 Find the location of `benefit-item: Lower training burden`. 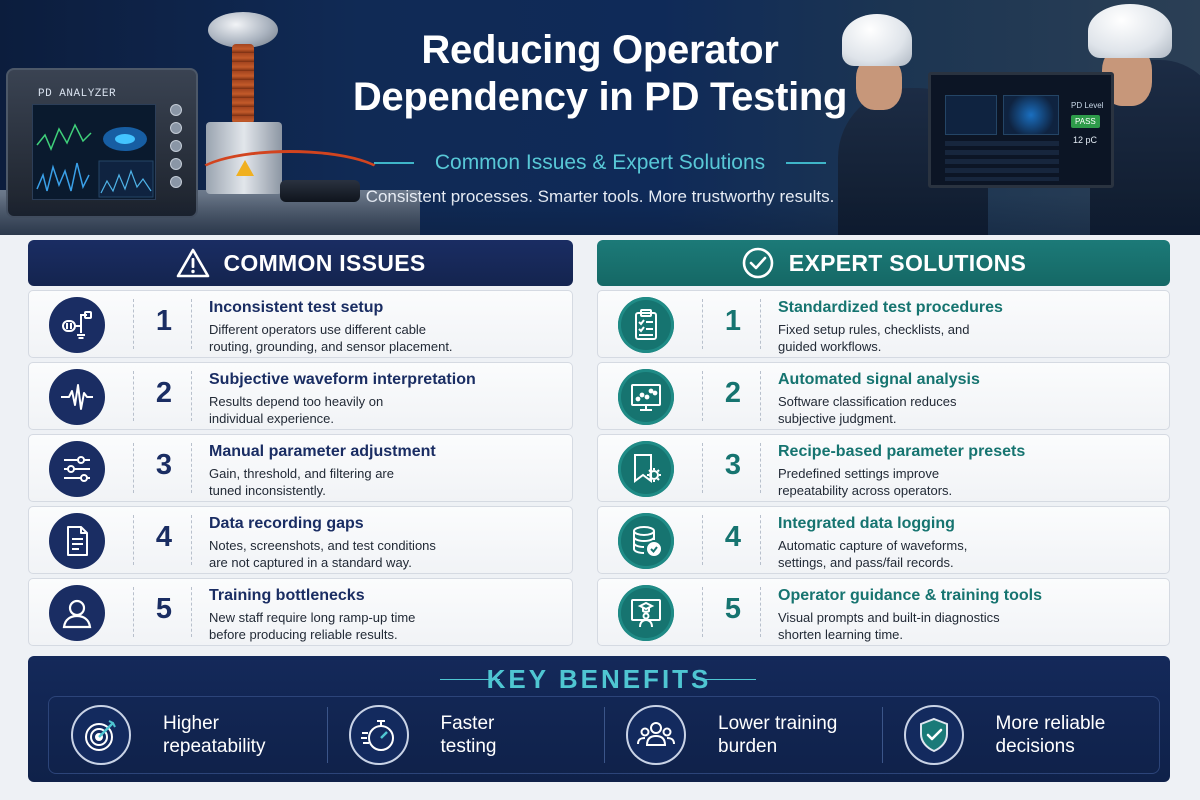

benefit-item: Lower training burden is located at coordinates (743, 735).